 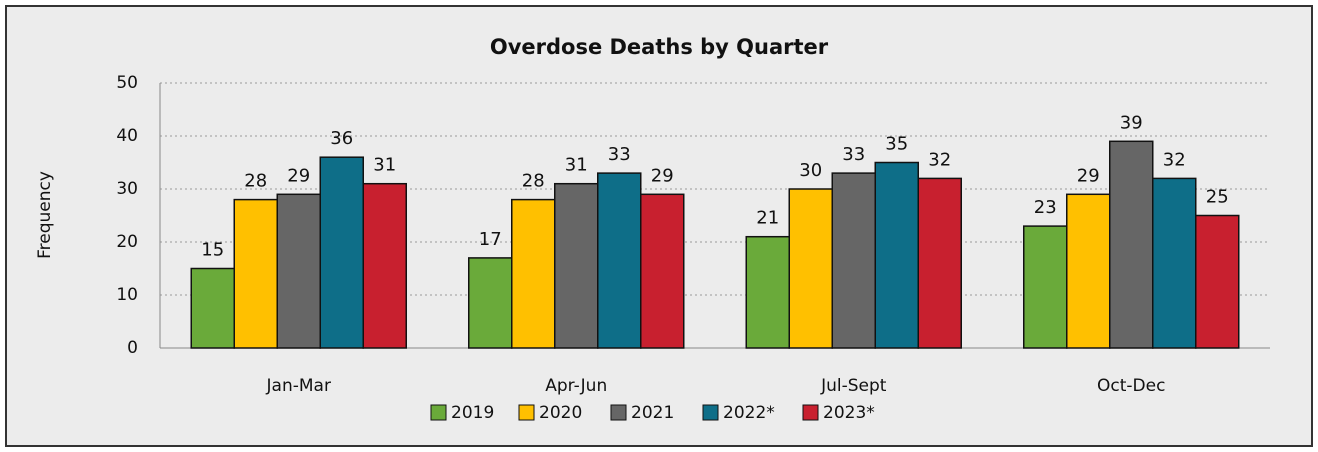 I want to click on legend-label: 2022*, so click(x=749, y=413).